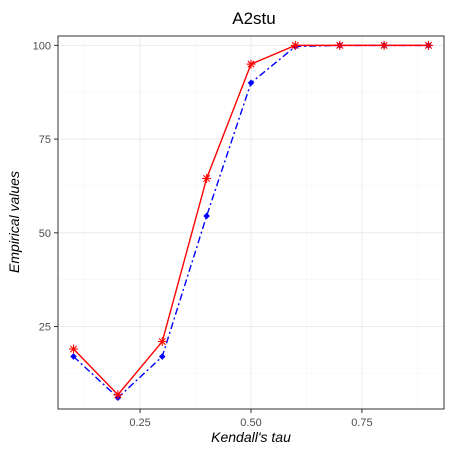 This screenshot has height=452, width=452. I want to click on y-tick-label: 25, so click(45, 328).